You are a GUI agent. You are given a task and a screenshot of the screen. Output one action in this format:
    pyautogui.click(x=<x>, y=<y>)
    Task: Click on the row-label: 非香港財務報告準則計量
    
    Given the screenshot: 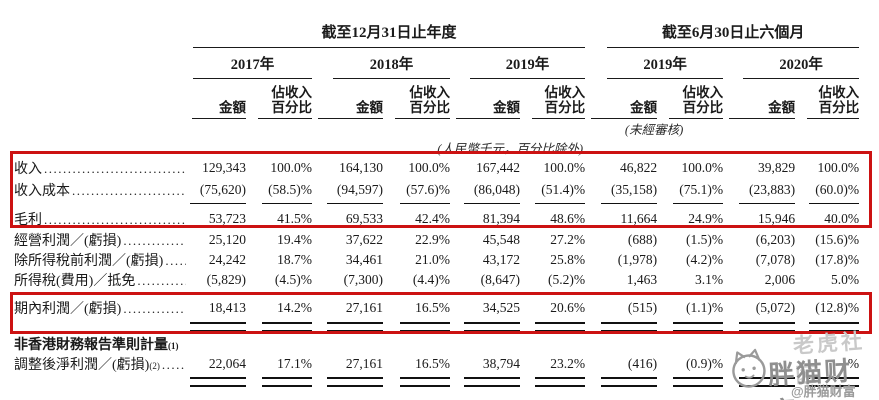 What is the action you would take?
    pyautogui.click(x=91, y=345)
    